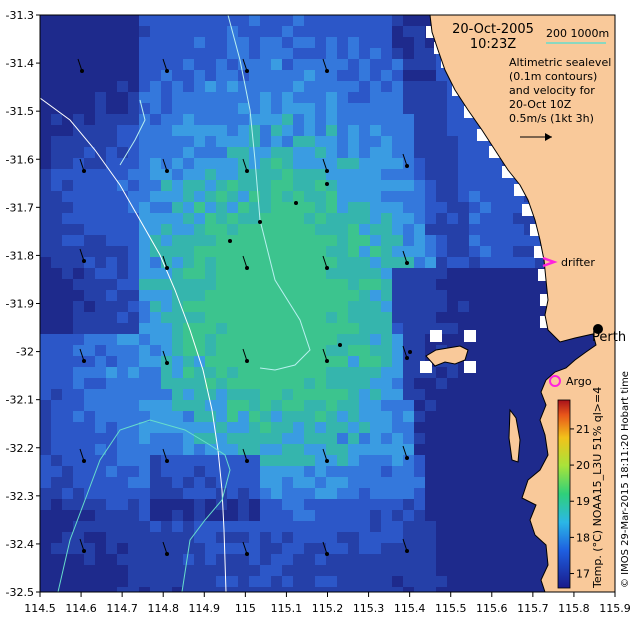 Image resolution: width=640 pixels, height=630 pixels. Describe the element at coordinates (583, 465) in the screenshot. I see `colorbar-tick-label: 20` at that location.